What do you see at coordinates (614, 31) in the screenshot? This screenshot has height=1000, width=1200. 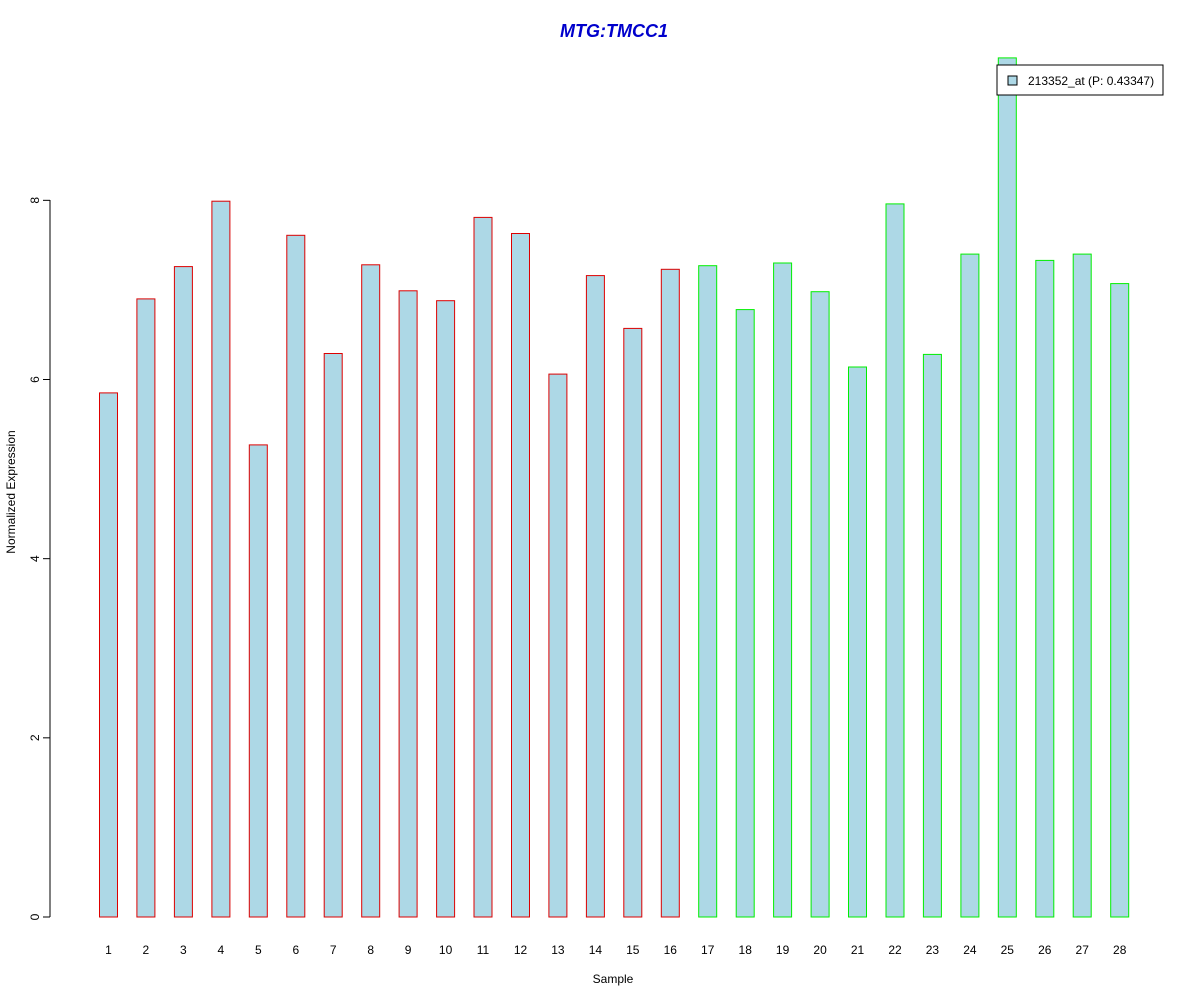 I see `chart-title: MTG:TMCC1` at bounding box center [614, 31].